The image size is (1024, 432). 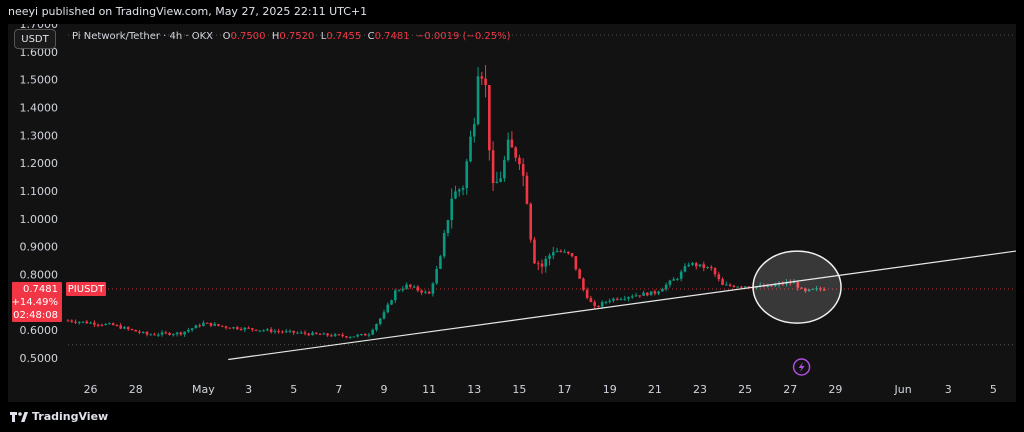 What do you see at coordinates (39, 163) in the screenshot?
I see `y-tick-label: 1.2000` at bounding box center [39, 163].